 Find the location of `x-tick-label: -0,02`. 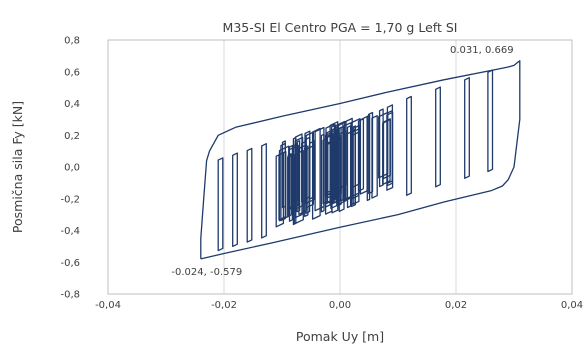

x-tick-label: -0,02 is located at coordinates (224, 305).